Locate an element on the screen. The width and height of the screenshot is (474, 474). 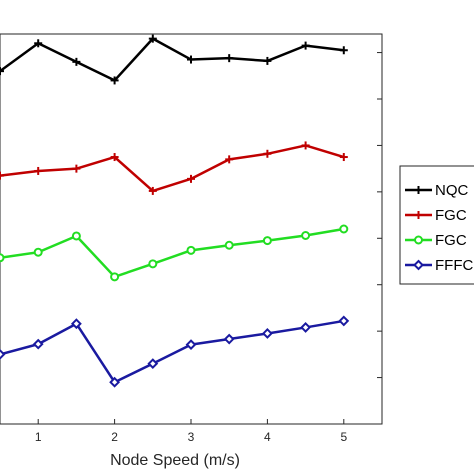
y-axis-ticks is located at coordinates (379, 215).